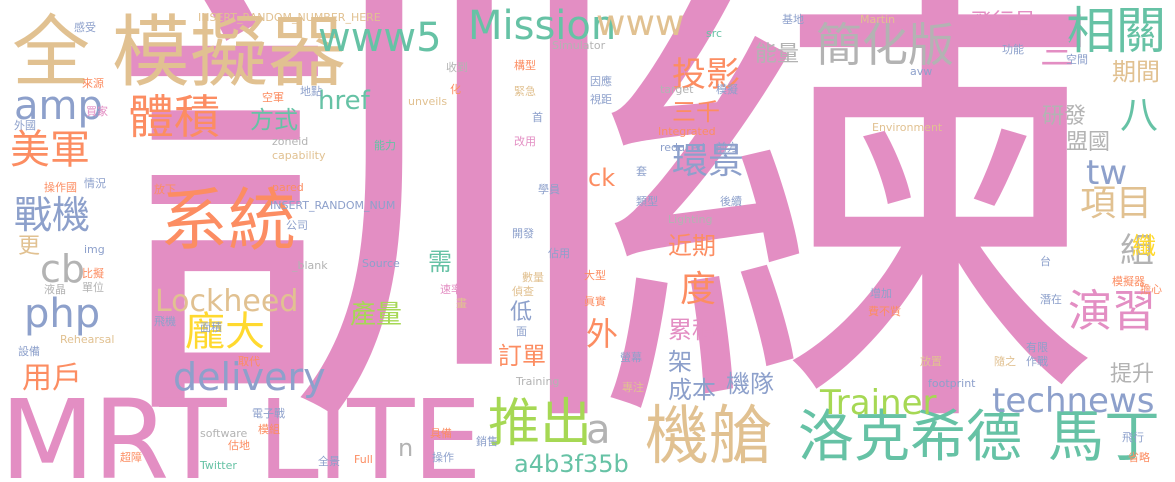  Describe the element at coordinates (602, 334) in the screenshot. I see `word-wai: 外` at that location.